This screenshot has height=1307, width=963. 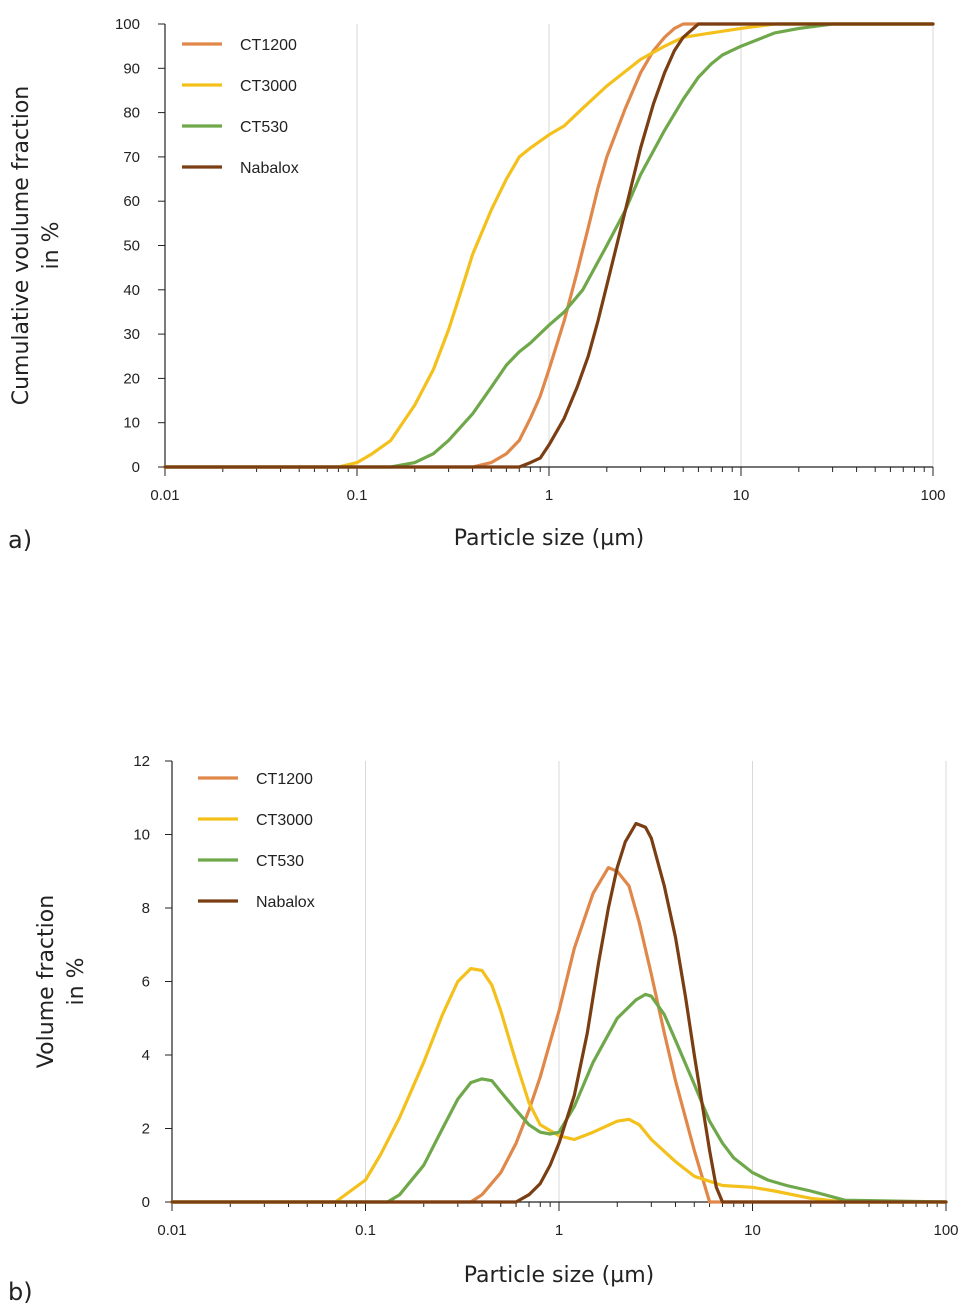 What do you see at coordinates (146, 1055) in the screenshot?
I see `y-tick-label: 4` at bounding box center [146, 1055].